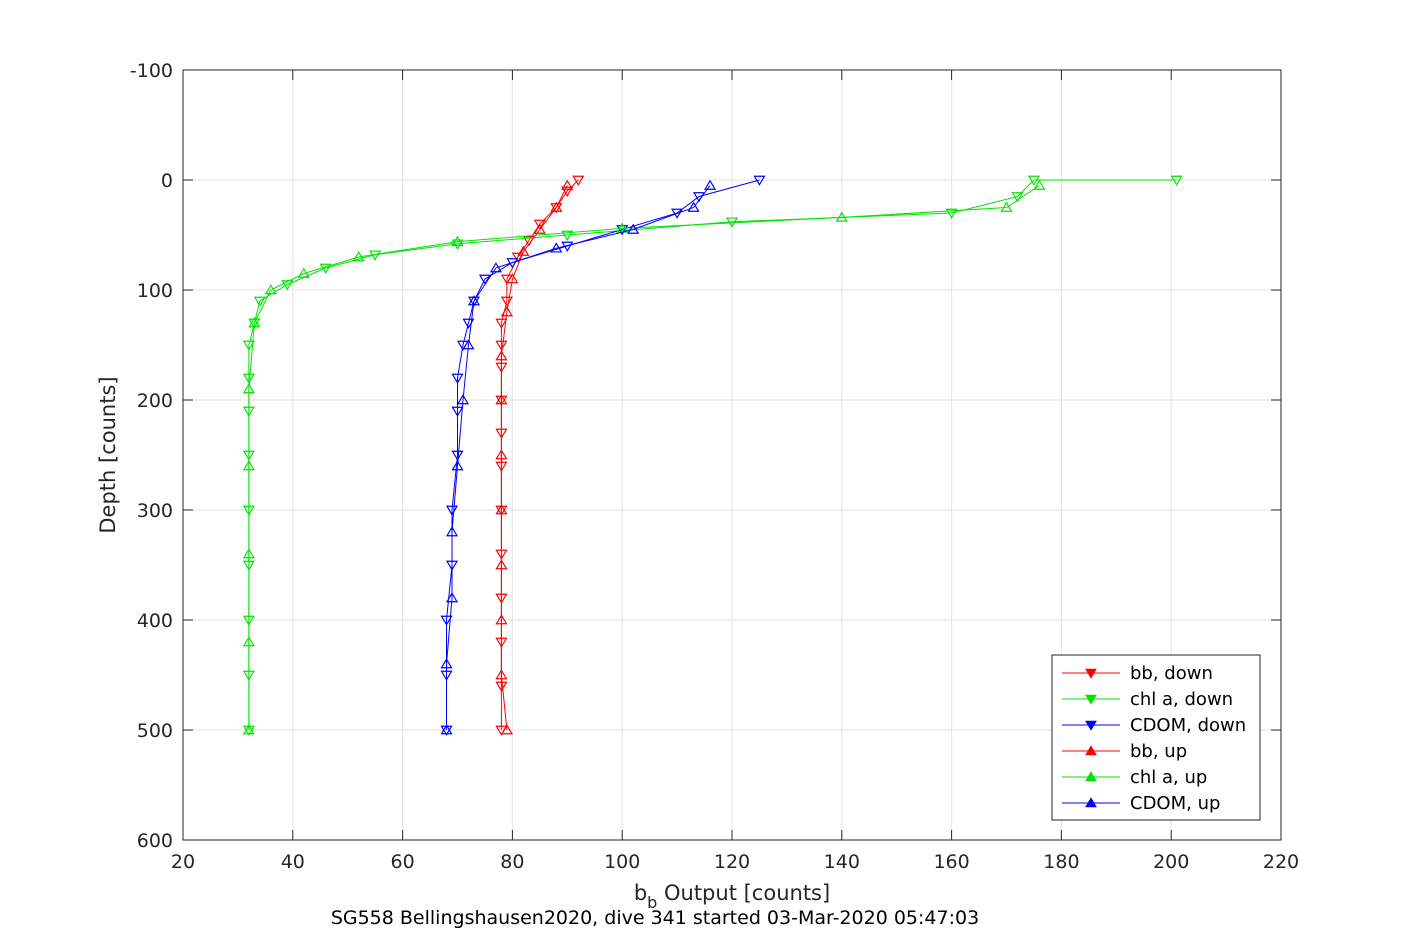  Describe the element at coordinates (512, 862) in the screenshot. I see `x-tick-label: 80` at that location.